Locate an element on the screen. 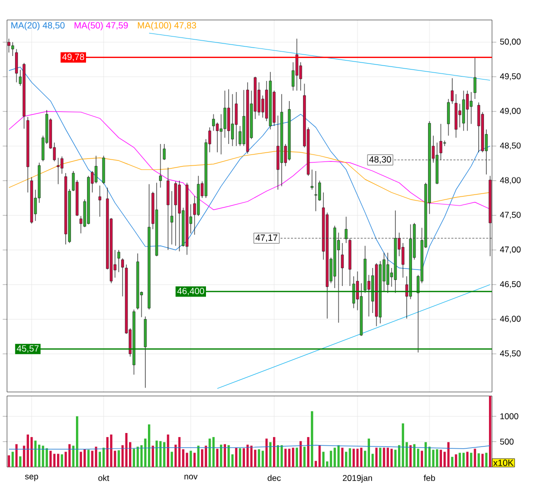  line-series is located at coordinates (249, 177).